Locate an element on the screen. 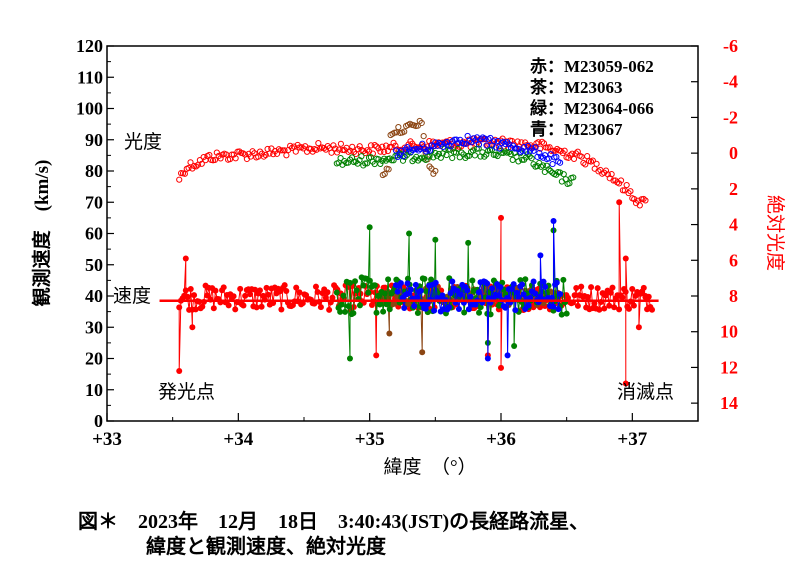  right-tick-label: -2 is located at coordinates (730, 117).